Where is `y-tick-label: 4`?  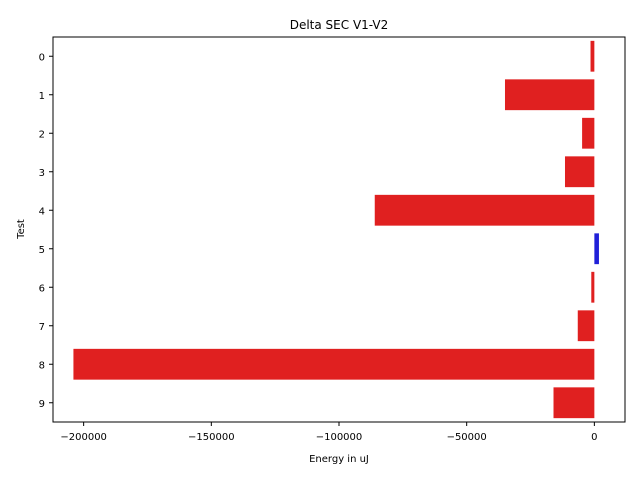 y-tick-label: 4 is located at coordinates (42, 211).